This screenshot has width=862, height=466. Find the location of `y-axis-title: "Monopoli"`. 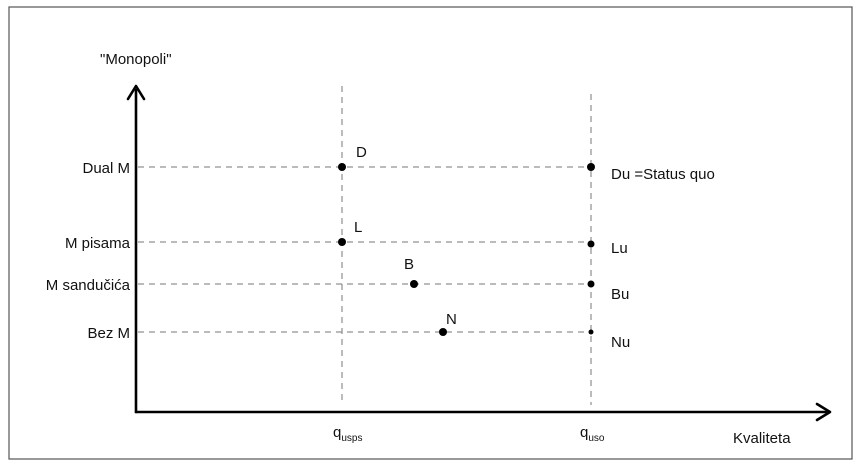

y-axis-title: "Monopoli" is located at coordinates (136, 59).